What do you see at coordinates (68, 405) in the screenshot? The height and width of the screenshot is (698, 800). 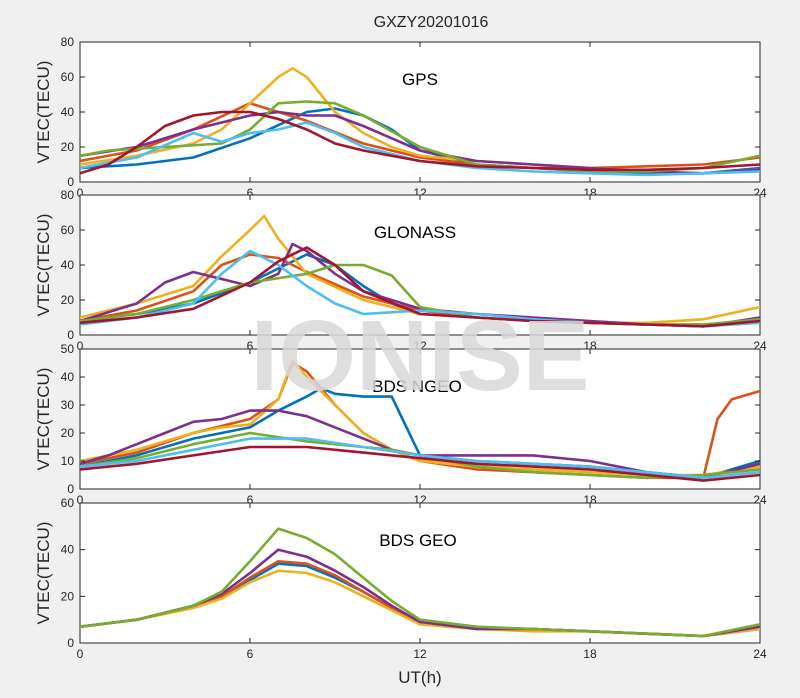 I see `y-tick-label: 30` at bounding box center [68, 405].